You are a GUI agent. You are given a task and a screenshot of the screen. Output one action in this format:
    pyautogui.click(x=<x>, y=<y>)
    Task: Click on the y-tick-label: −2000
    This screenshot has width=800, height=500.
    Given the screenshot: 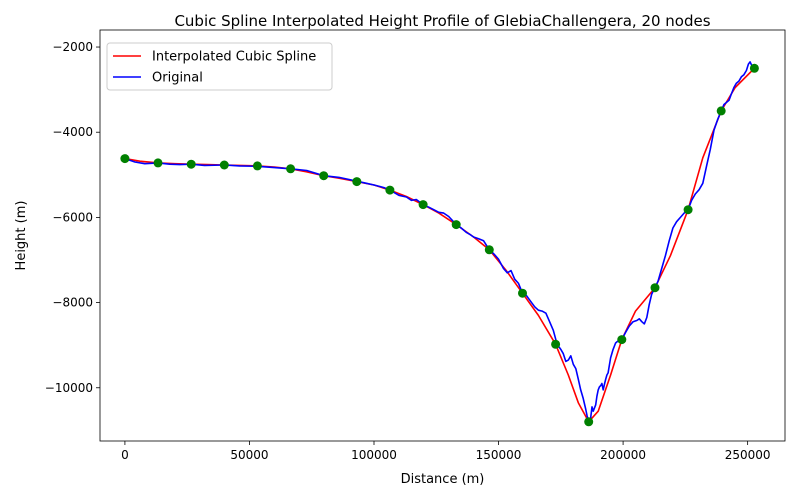 What is the action you would take?
    pyautogui.click(x=72, y=47)
    